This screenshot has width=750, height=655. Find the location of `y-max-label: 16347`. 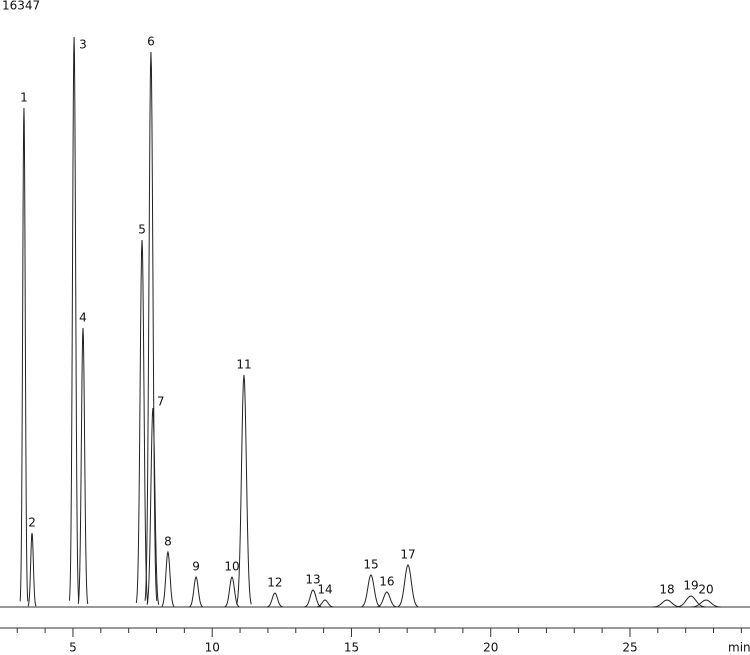

y-max-label: 16347 is located at coordinates (21, 6).